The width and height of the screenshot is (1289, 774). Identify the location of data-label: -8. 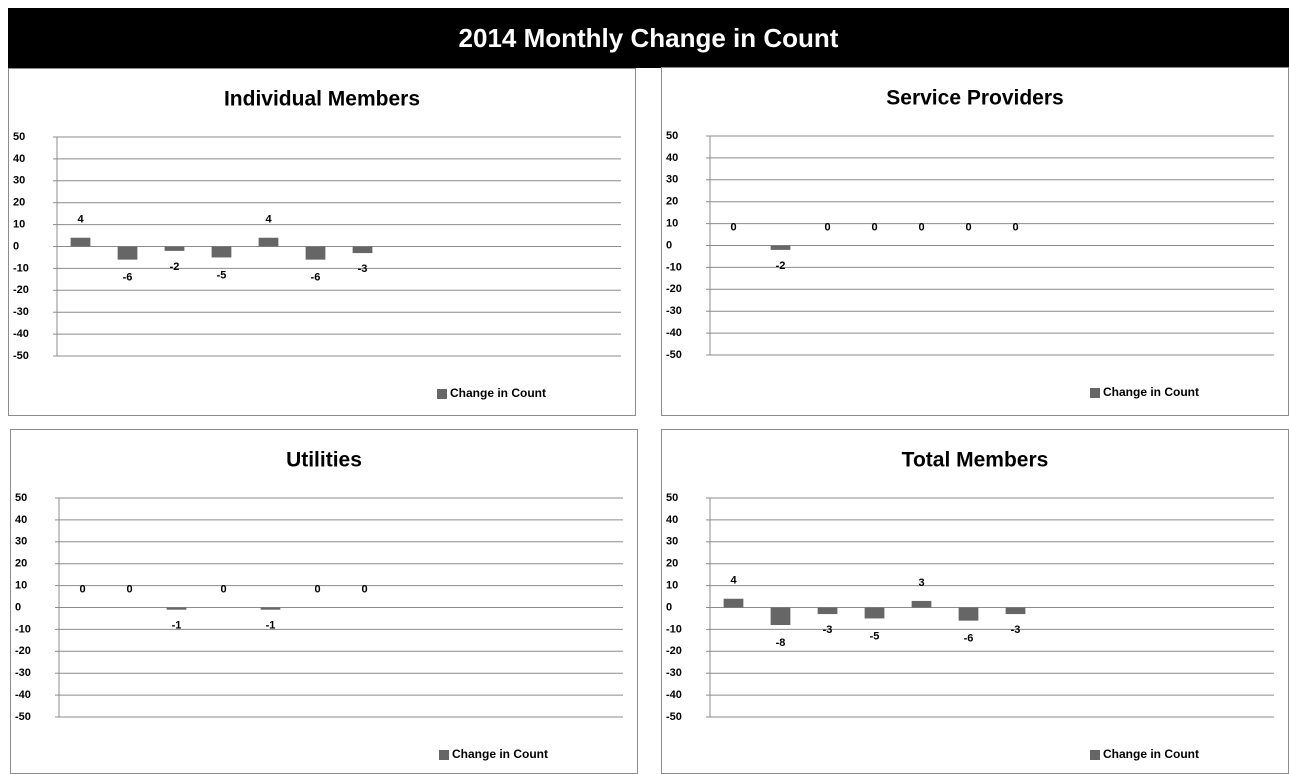
(781, 643).